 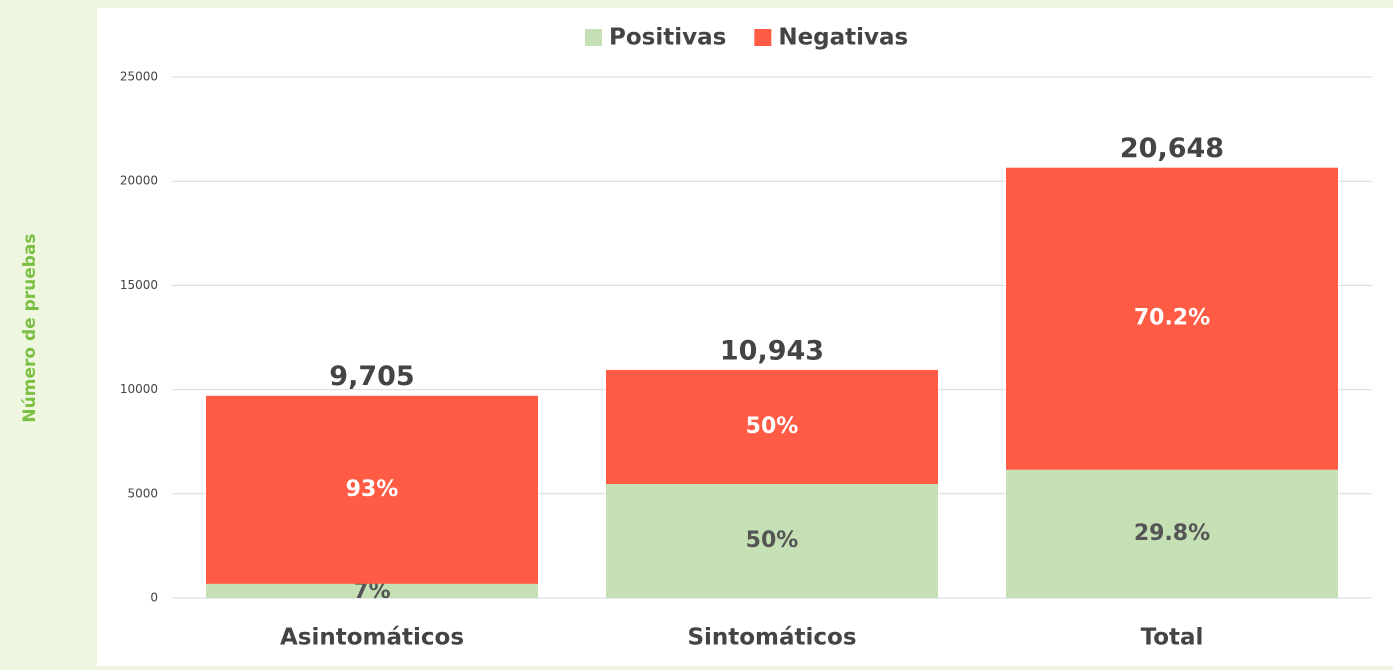 I want to click on total-label: 9,705, so click(x=371, y=376).